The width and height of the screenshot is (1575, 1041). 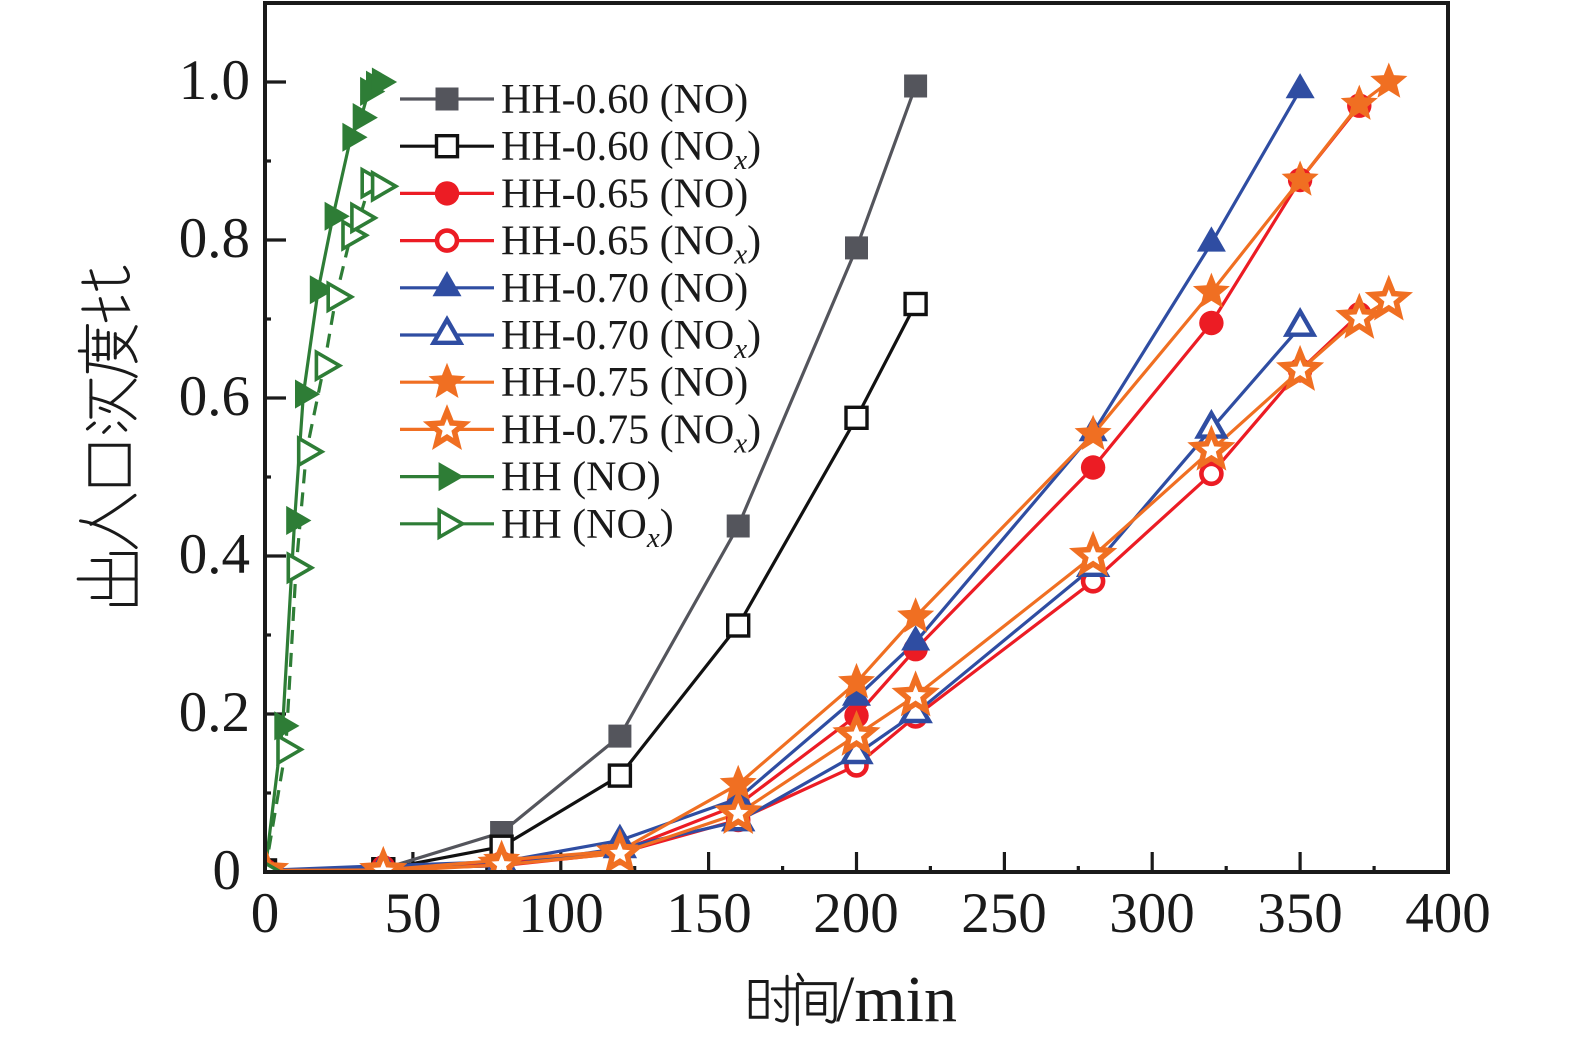 What do you see at coordinates (1300, 913) in the screenshot?
I see `svg-text: 350` at bounding box center [1300, 913].